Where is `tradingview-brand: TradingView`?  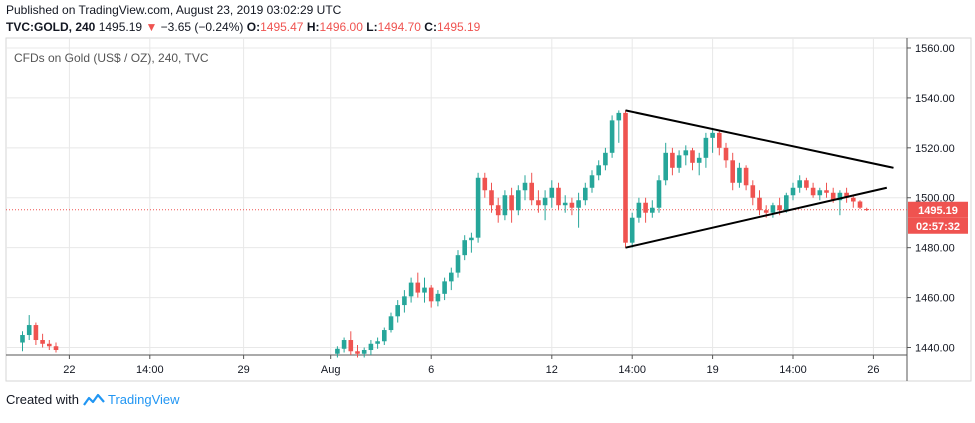
tradingview-brand: TradingView is located at coordinates (131, 399).